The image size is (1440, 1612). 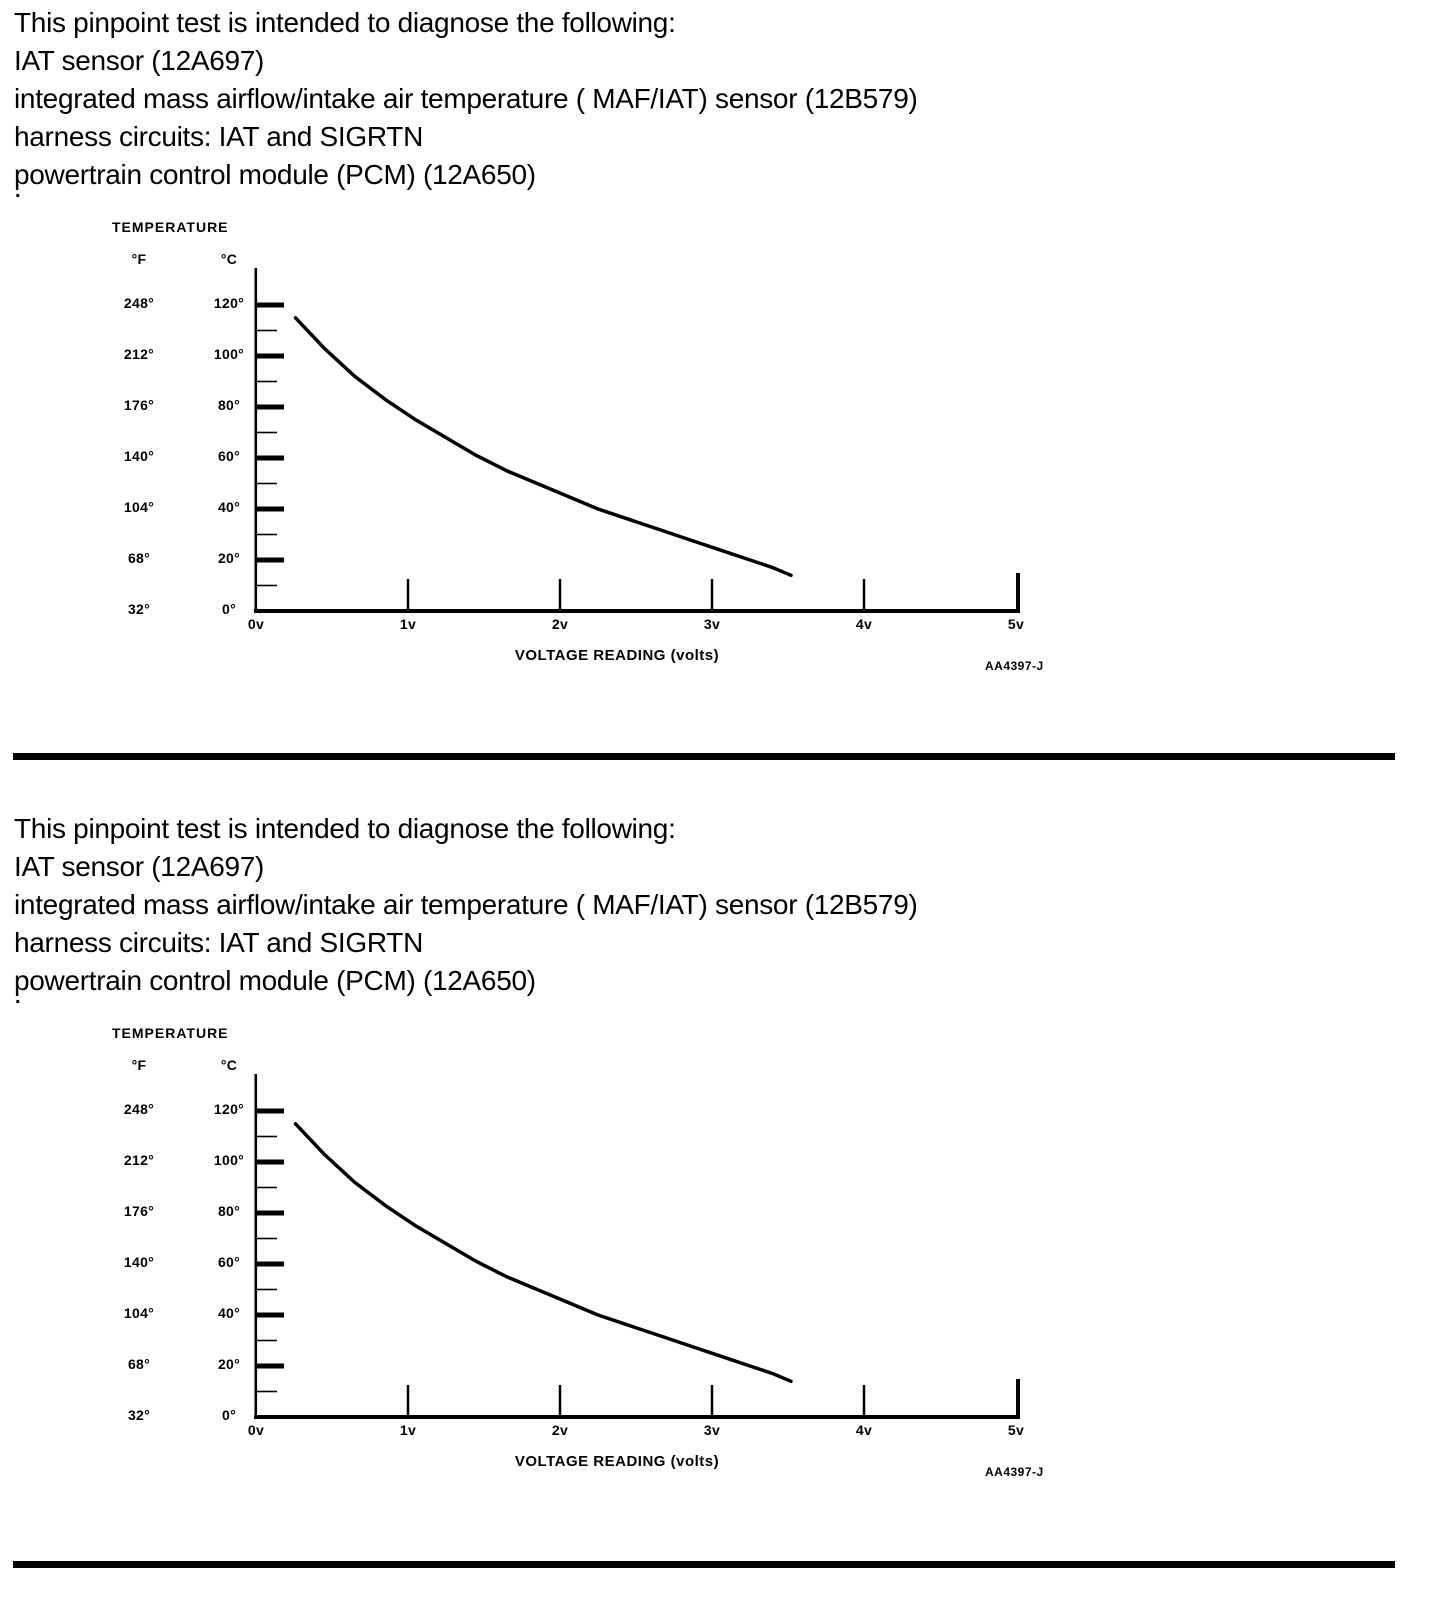 I want to click on y-tick-label-celsius: 20°, so click(x=229, y=558).